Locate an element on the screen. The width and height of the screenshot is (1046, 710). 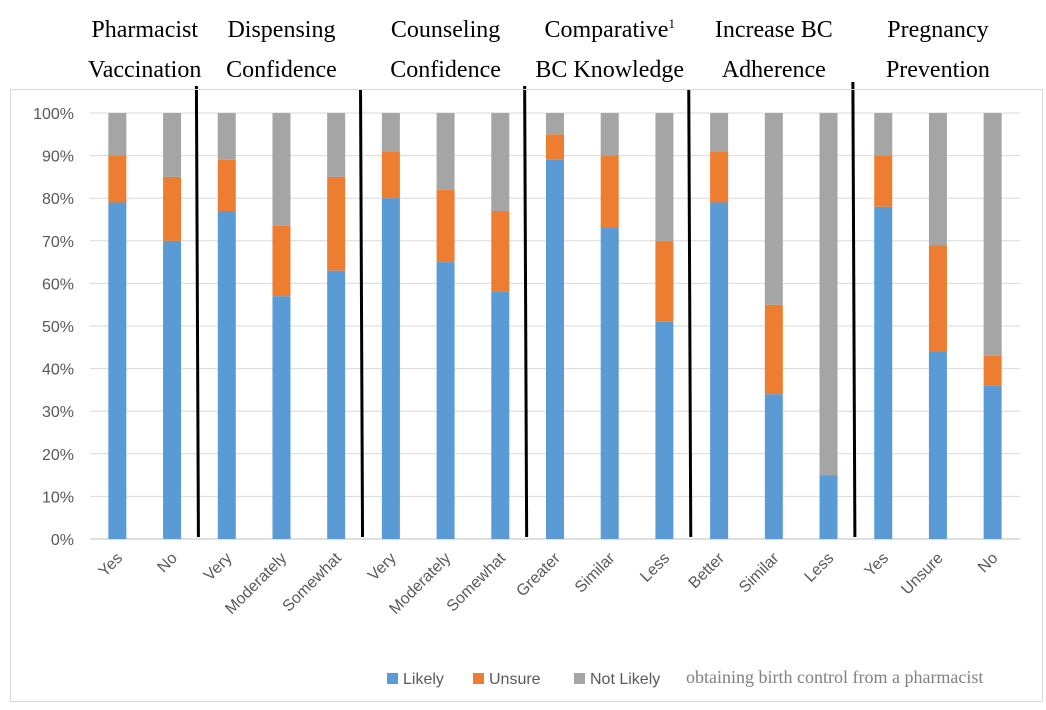
group-title-line2: Prevention is located at coordinates (938, 70).